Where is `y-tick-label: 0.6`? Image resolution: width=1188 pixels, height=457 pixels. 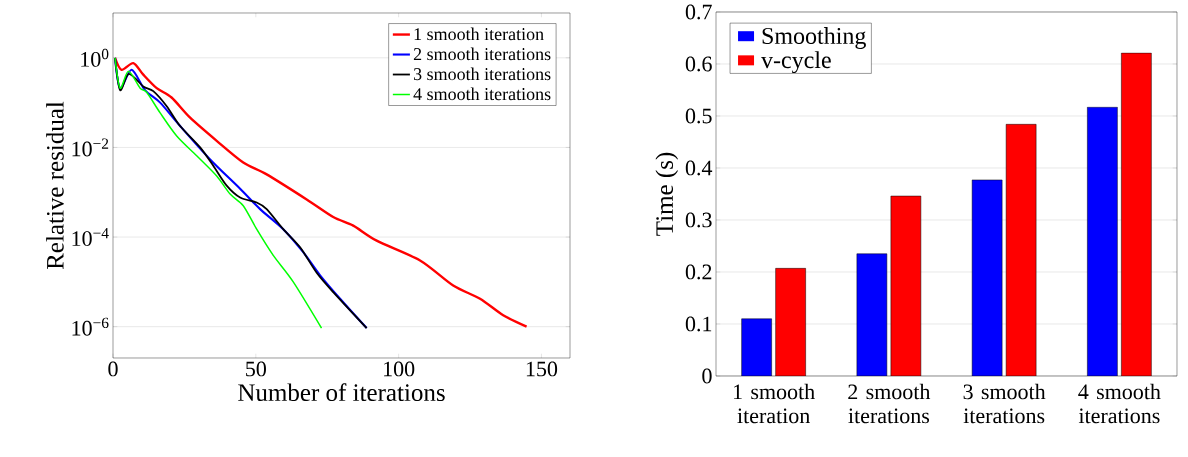
y-tick-label: 0.6 is located at coordinates (698, 64).